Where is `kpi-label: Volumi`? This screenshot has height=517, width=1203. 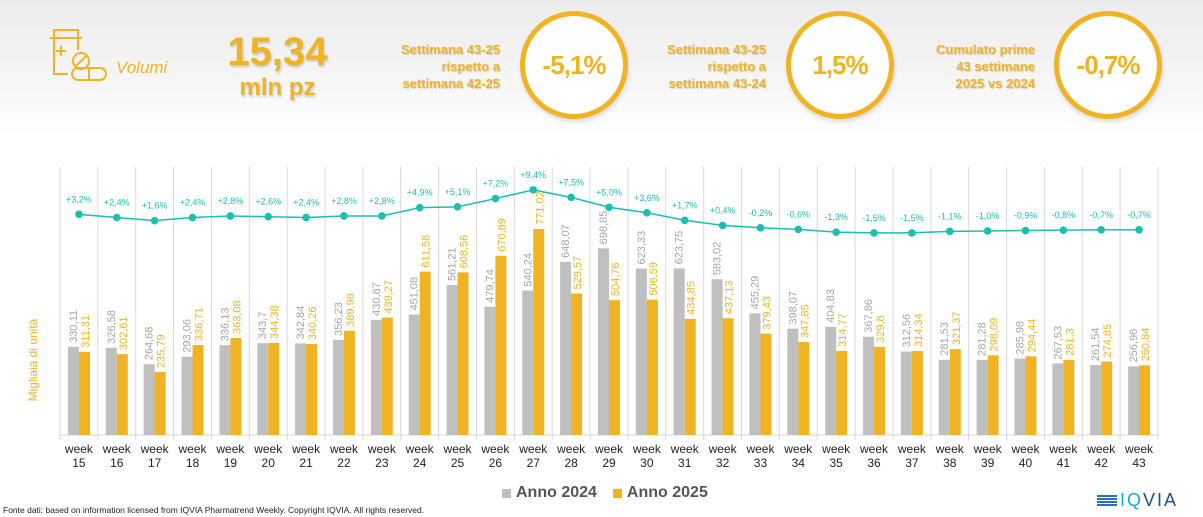
kpi-label: Volumi is located at coordinates (142, 67).